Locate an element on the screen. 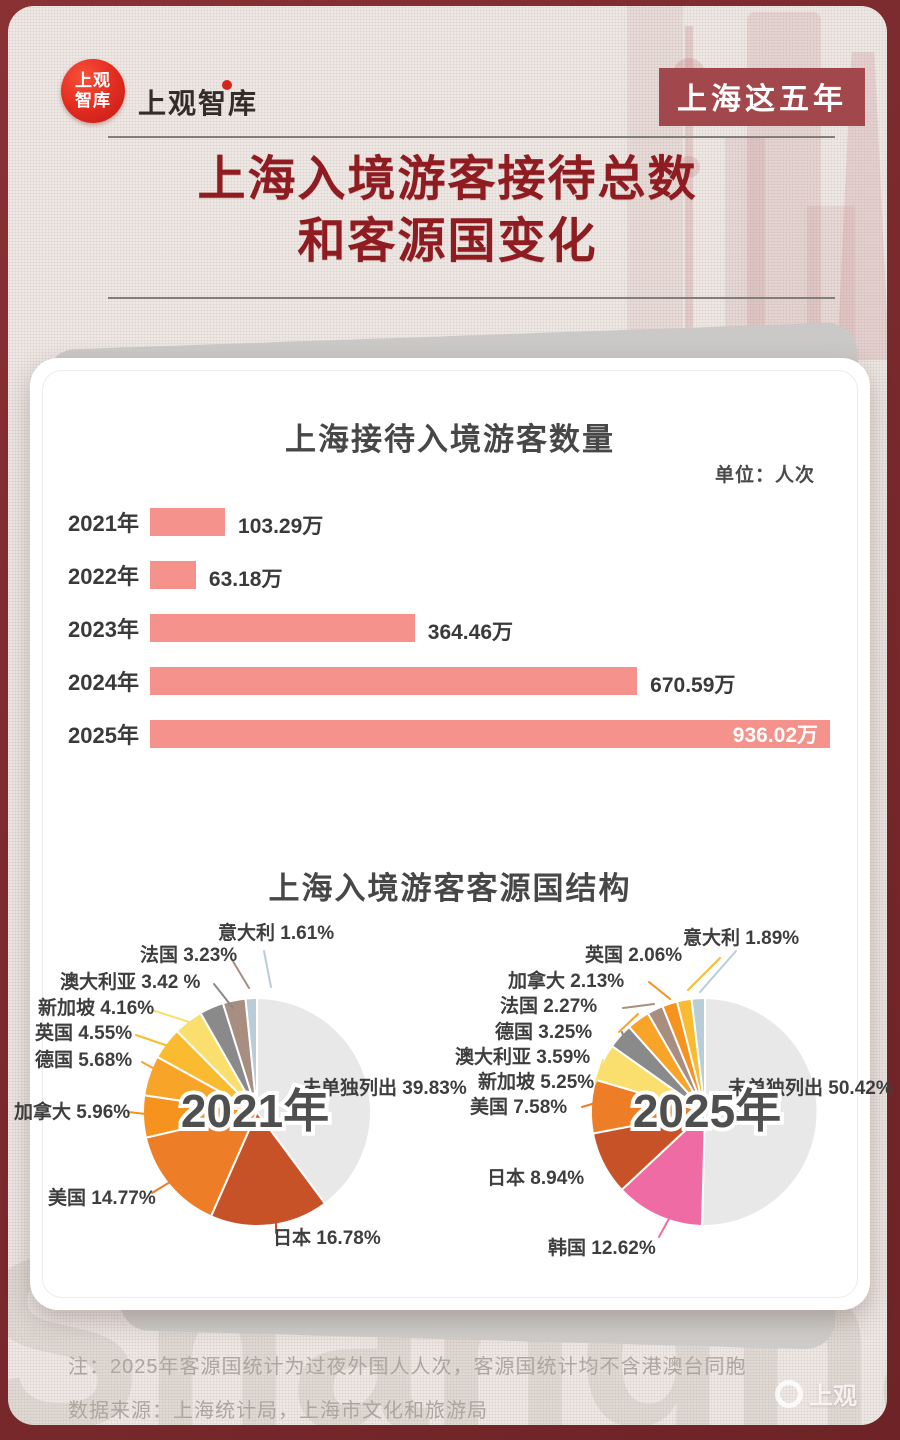 The height and width of the screenshot is (1440, 900). bar-row: 2025年 936.02万 is located at coordinates (449, 734).